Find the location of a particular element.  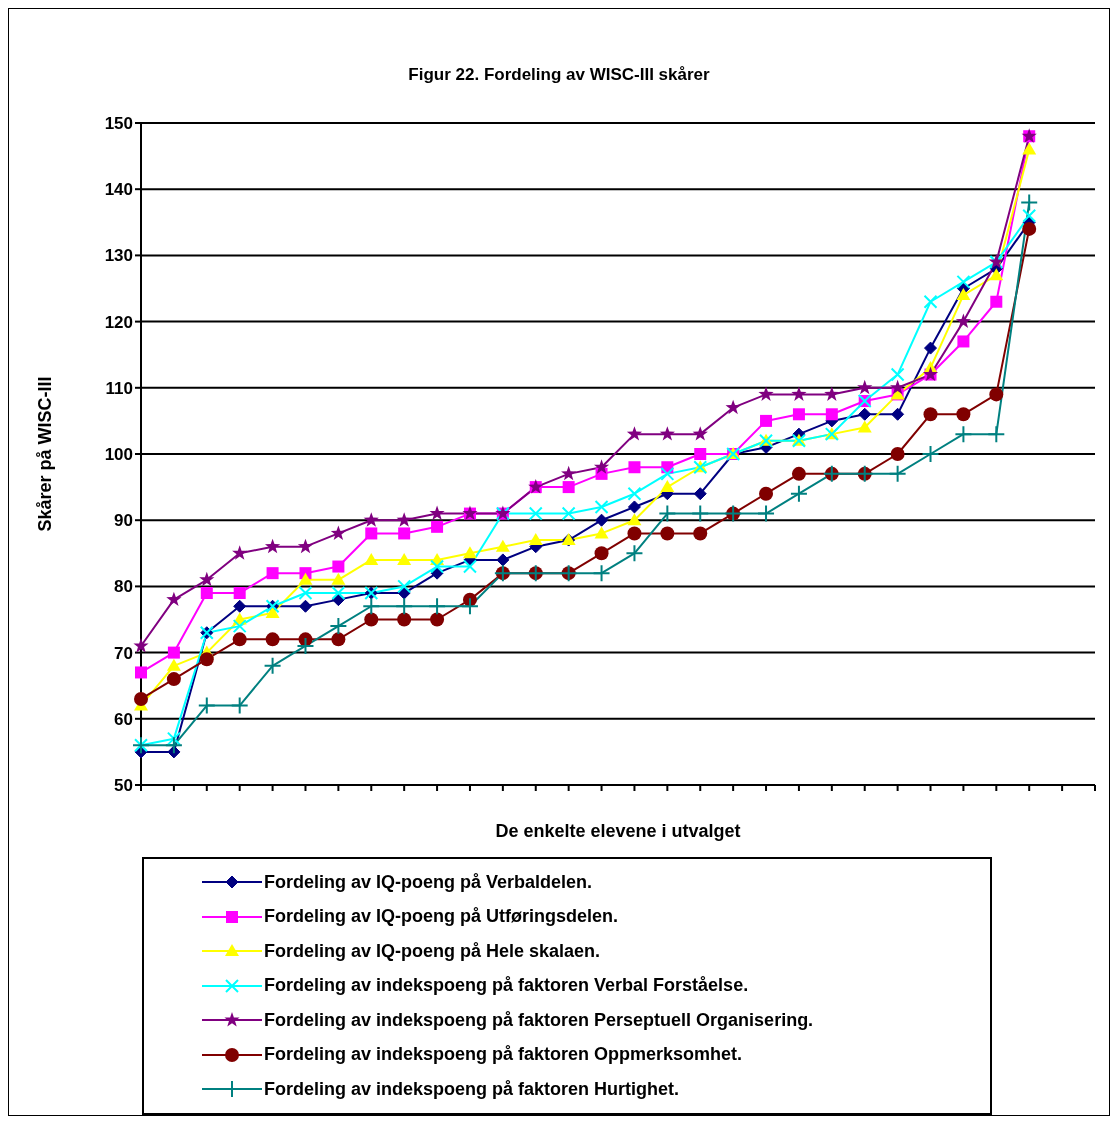

chart-title: Figur 22. Fordeling av WISC-III skårer is located at coordinates (559, 75).